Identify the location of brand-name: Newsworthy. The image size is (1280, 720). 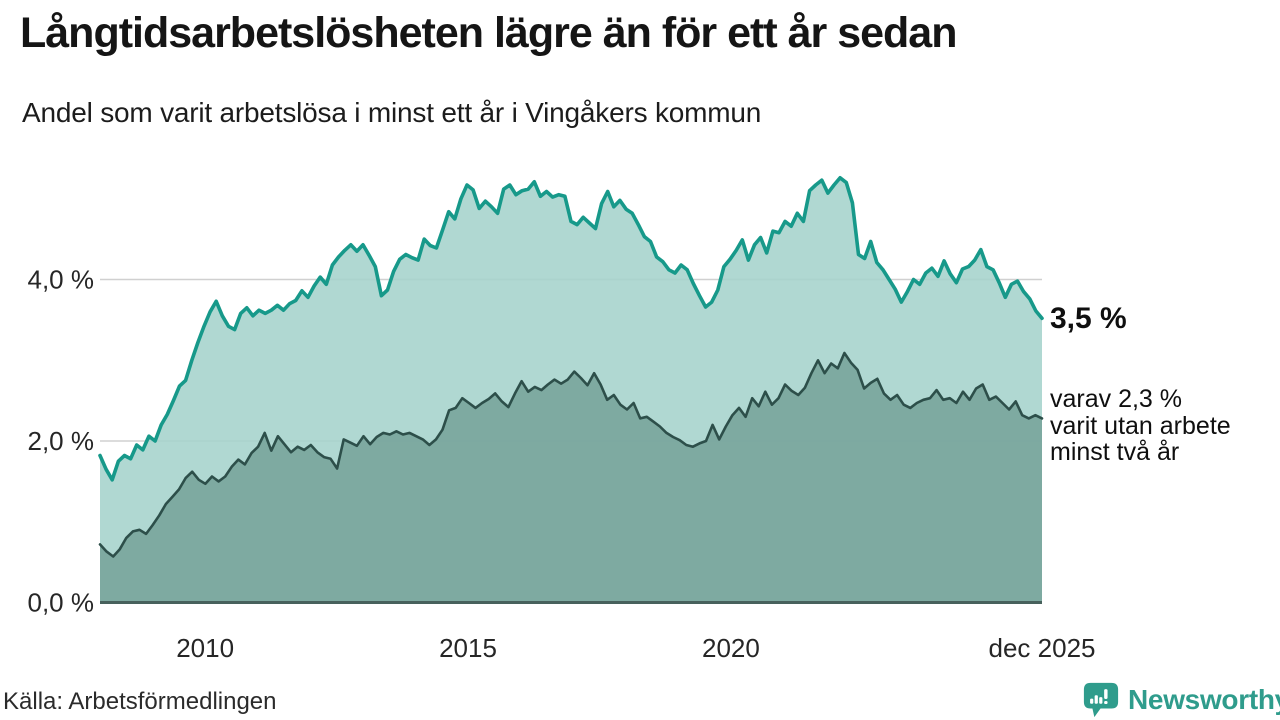
(1204, 699).